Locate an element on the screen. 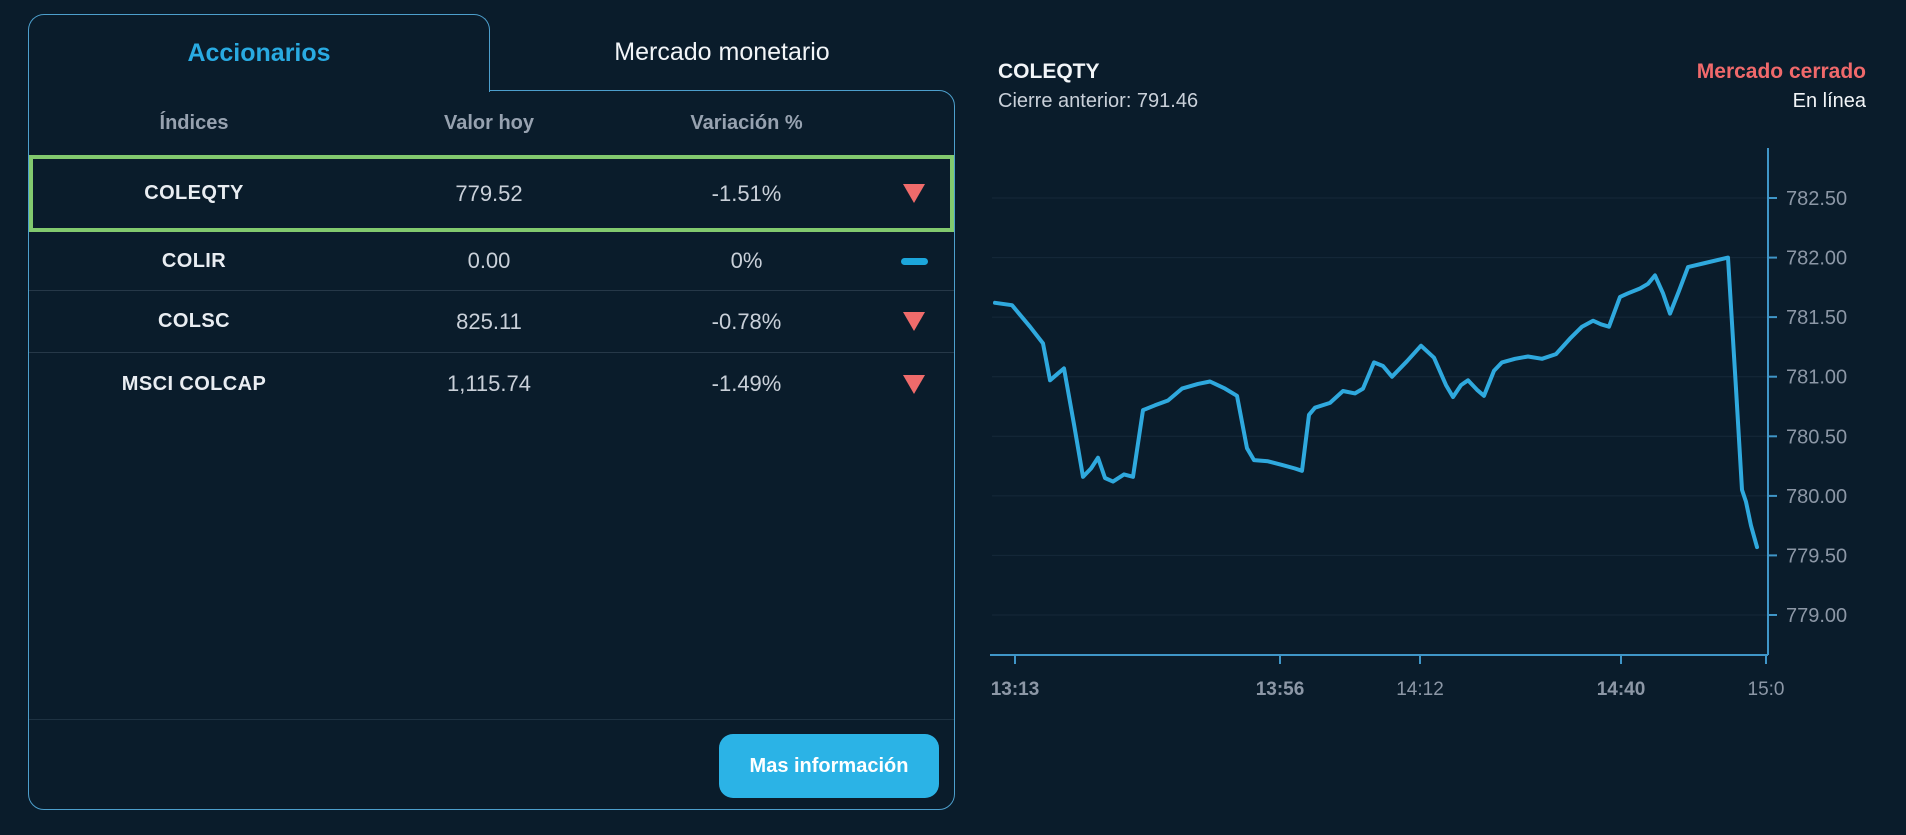  y-tick-label: 781.50 is located at coordinates (1816, 318).